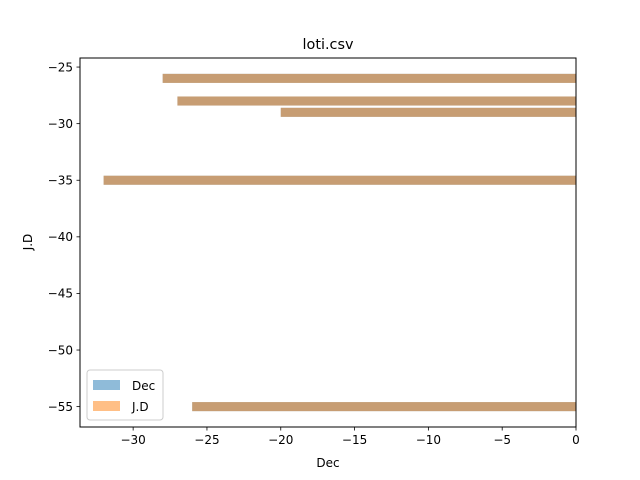  I want to click on legend: Dec J.D, so click(125, 395).